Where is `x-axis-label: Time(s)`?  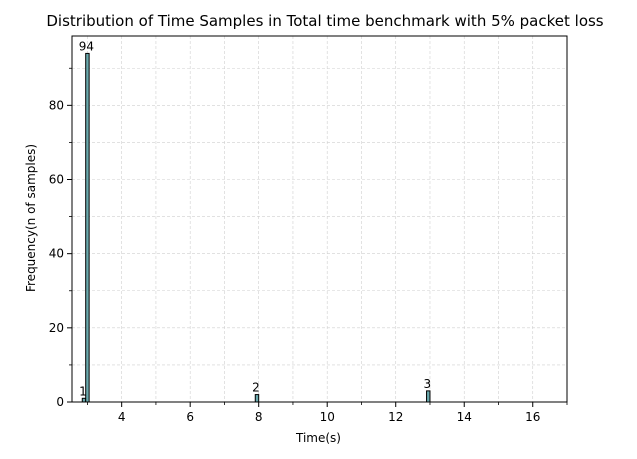
x-axis-label: Time(s) is located at coordinates (318, 438).